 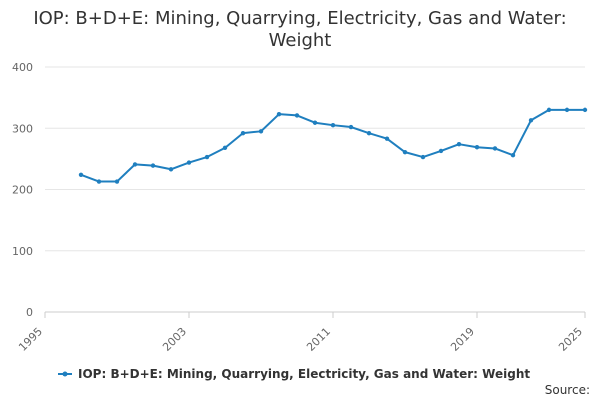 I want to click on series-point-0-1999, so click(x=117, y=181).